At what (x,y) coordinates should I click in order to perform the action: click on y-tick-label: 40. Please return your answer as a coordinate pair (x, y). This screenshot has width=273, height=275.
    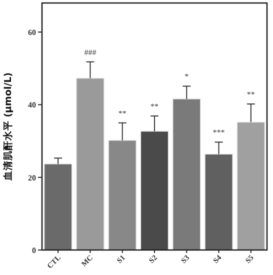
    Looking at the image, I should click on (32, 105).